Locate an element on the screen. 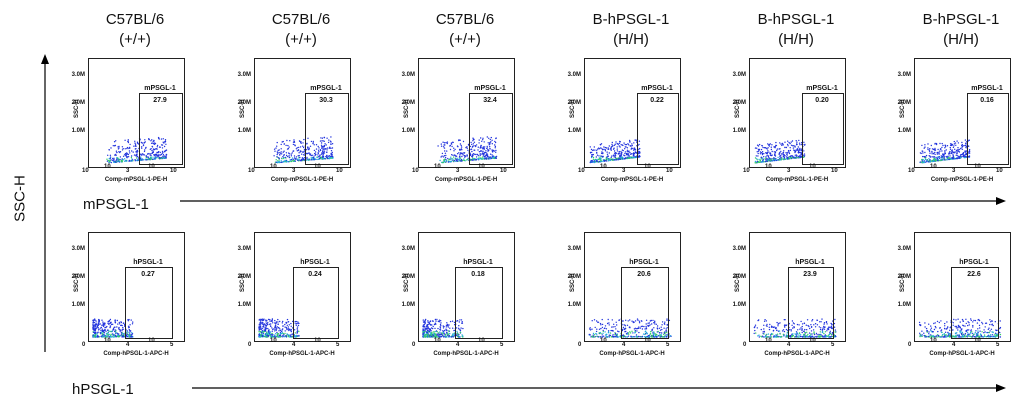 This screenshot has height=409, width=1017. flow-plot: hPSGL-1 23.9 is located at coordinates (797, 287).